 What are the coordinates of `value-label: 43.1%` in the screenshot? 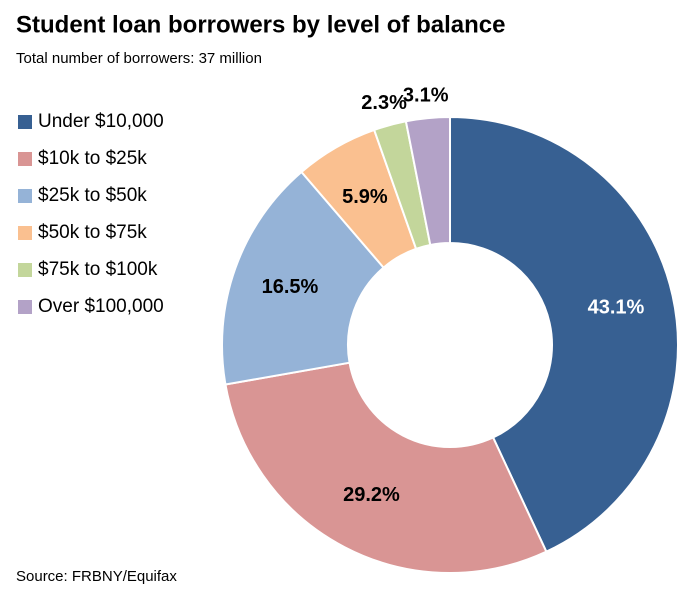 It's located at (616, 307).